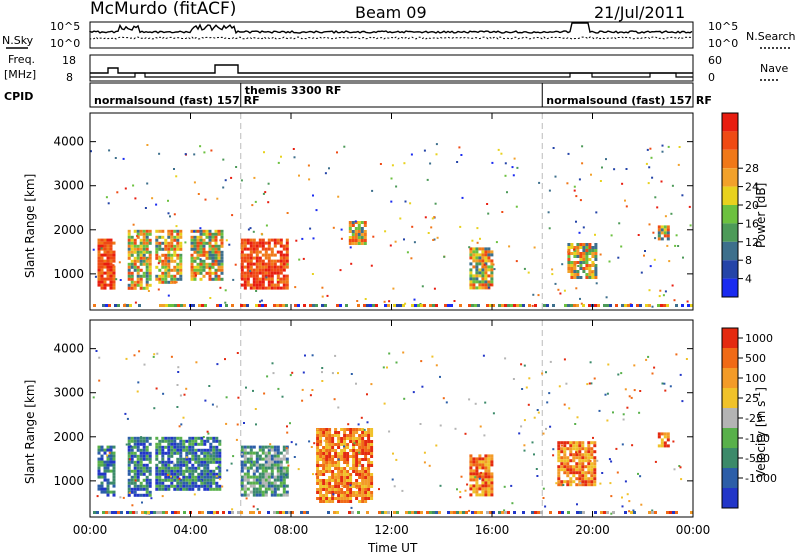 Image resolution: width=800 pixels, height=554 pixels. Describe the element at coordinates (730, 214) in the screenshot. I see `colorbar-cell` at that location.